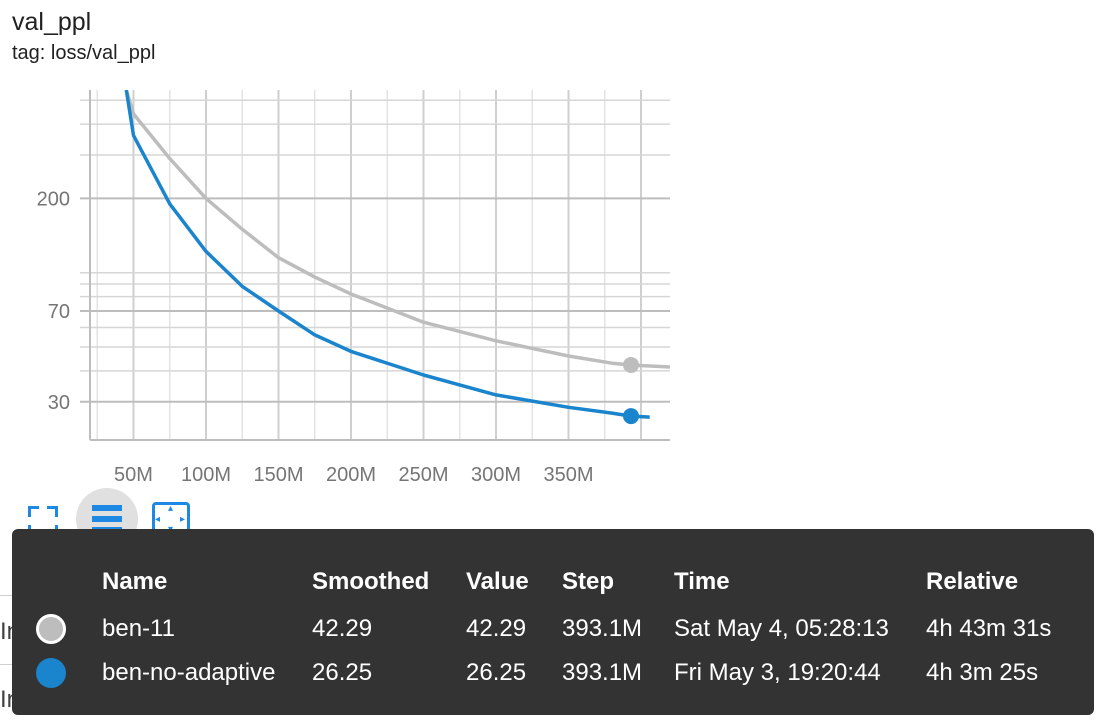 The width and height of the screenshot is (1096, 724). What do you see at coordinates (59, 403) in the screenshot?
I see `y-tick-label: 30` at bounding box center [59, 403].